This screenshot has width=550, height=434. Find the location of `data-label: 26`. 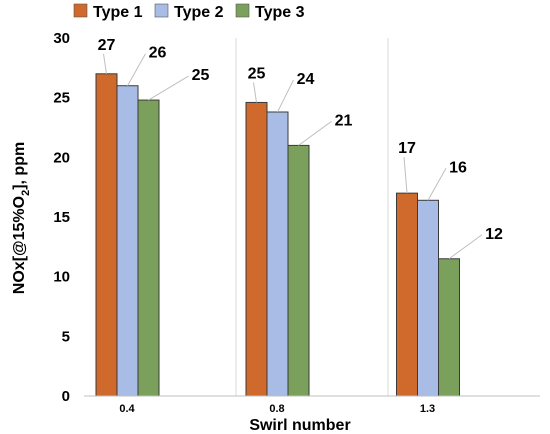

data-label: 26 is located at coordinates (158, 53).